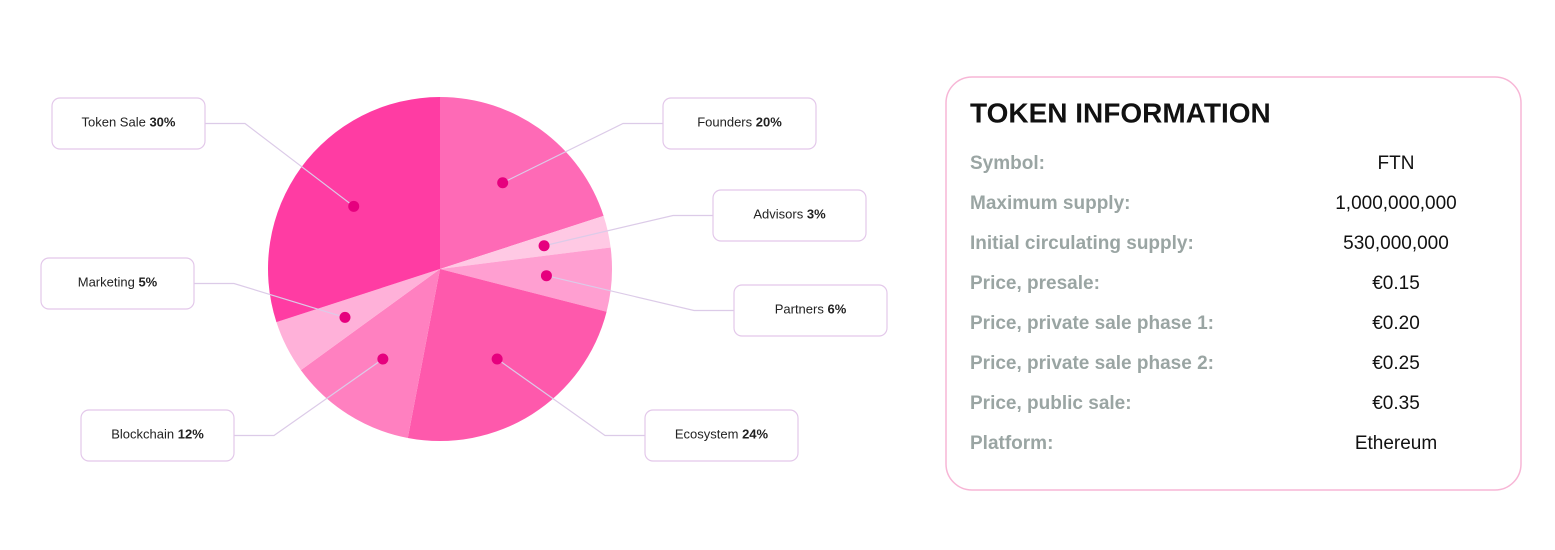 The width and height of the screenshot is (1555, 550). What do you see at coordinates (1011, 443) in the screenshot?
I see `info-label: Platform:` at bounding box center [1011, 443].